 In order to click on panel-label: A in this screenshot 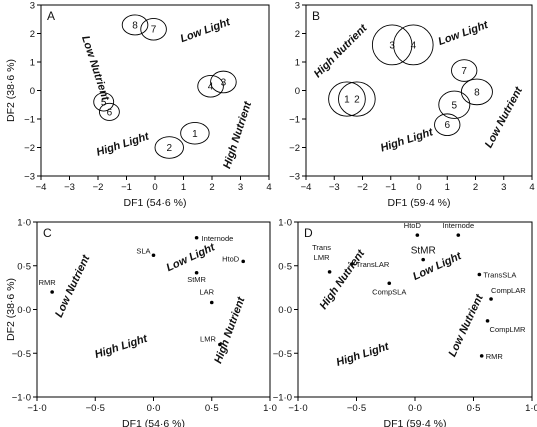, I will do `click(51, 16)`.